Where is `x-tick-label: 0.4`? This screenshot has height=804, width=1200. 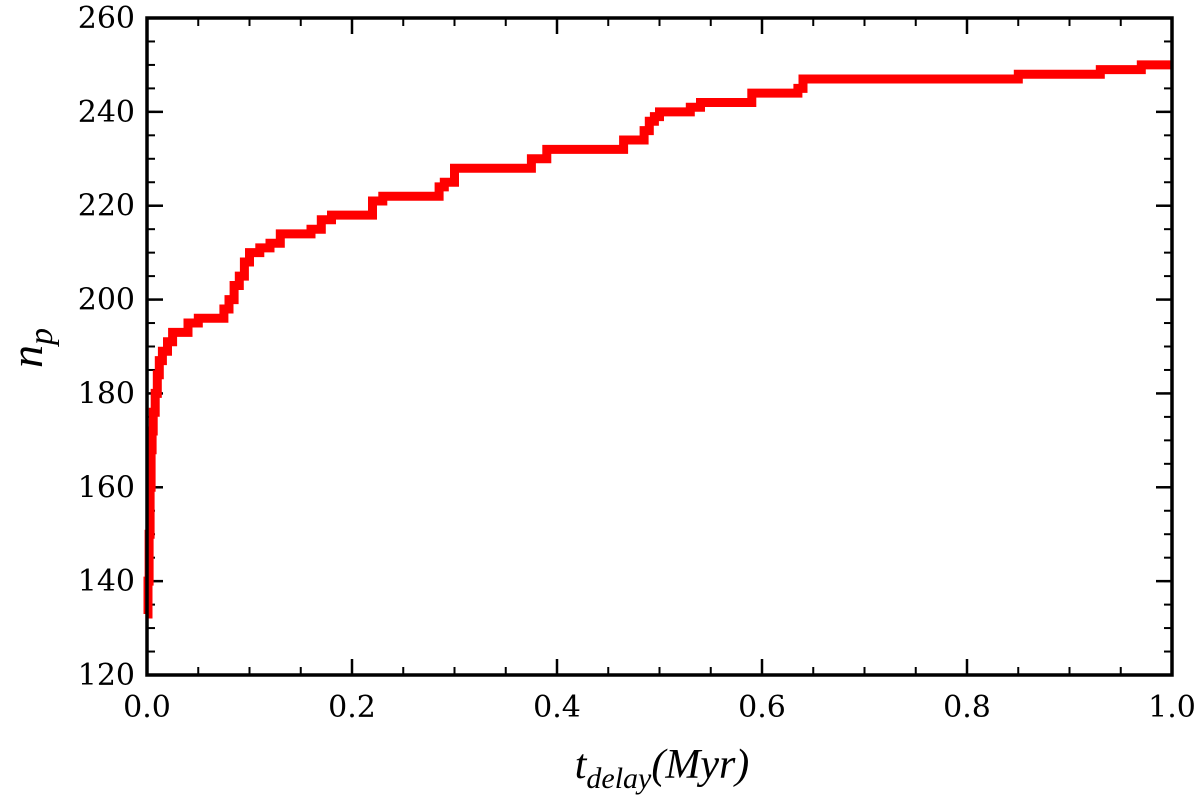 x-tick-label: 0.4 is located at coordinates (557, 707).